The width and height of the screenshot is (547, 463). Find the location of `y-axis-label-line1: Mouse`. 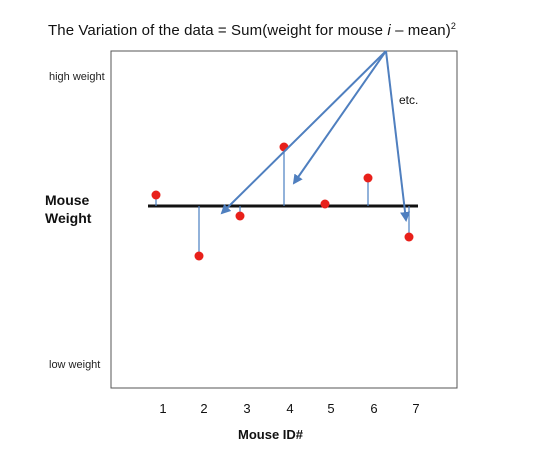

y-axis-label-line1: Mouse is located at coordinates (67, 200).